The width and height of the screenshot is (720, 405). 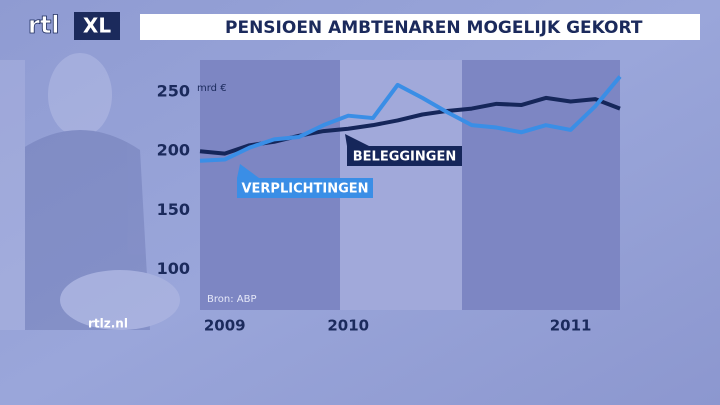 What do you see at coordinates (541, 185) in the screenshot?
I see `band` at bounding box center [541, 185].